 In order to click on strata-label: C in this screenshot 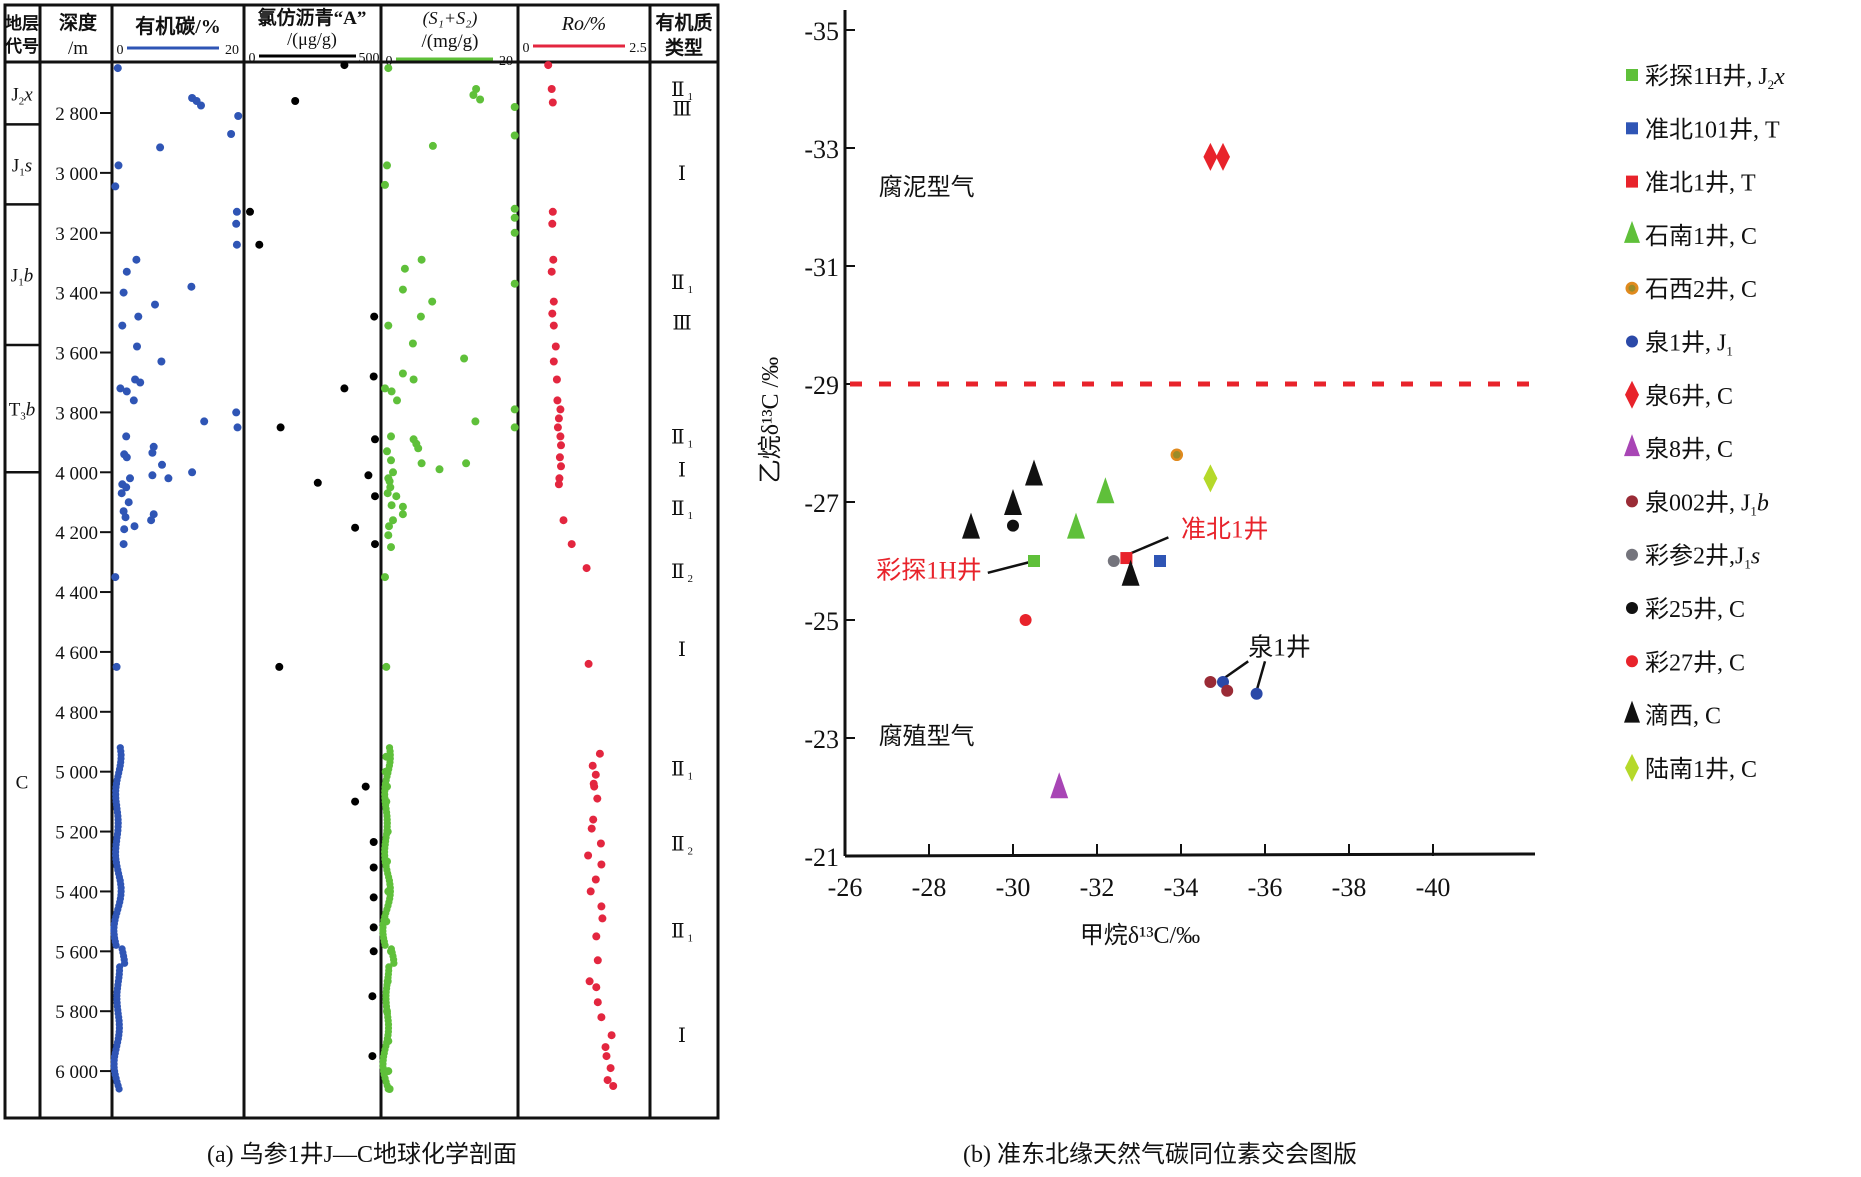, I will do `click(22, 782)`.